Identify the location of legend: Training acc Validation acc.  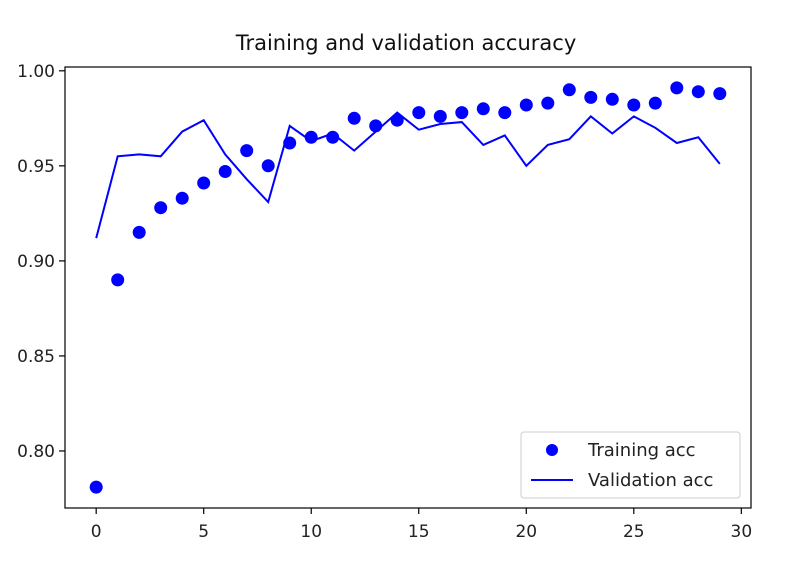
(630, 465).